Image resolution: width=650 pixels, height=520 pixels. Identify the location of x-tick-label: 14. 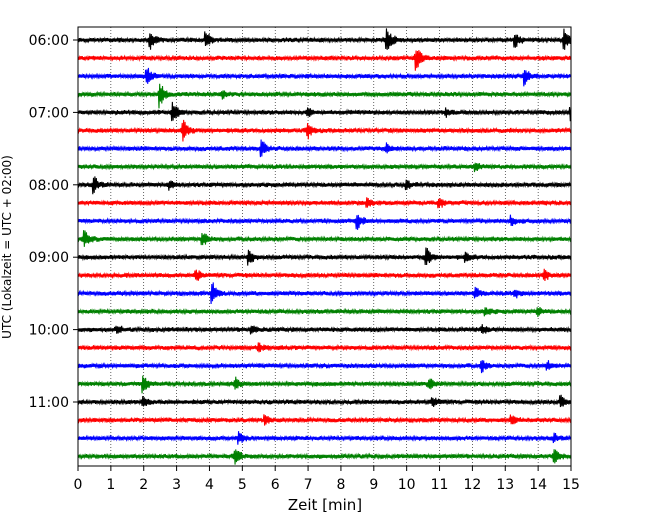
(538, 485).